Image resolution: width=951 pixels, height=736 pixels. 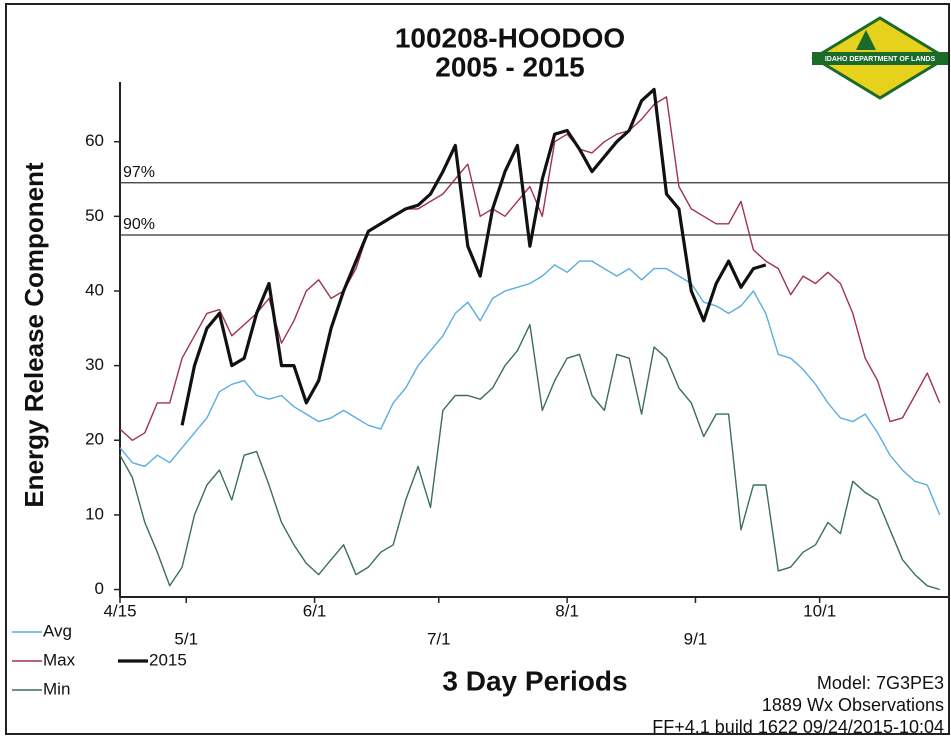 What do you see at coordinates (696, 638) in the screenshot?
I see `x-tick-label: 9/1` at bounding box center [696, 638].